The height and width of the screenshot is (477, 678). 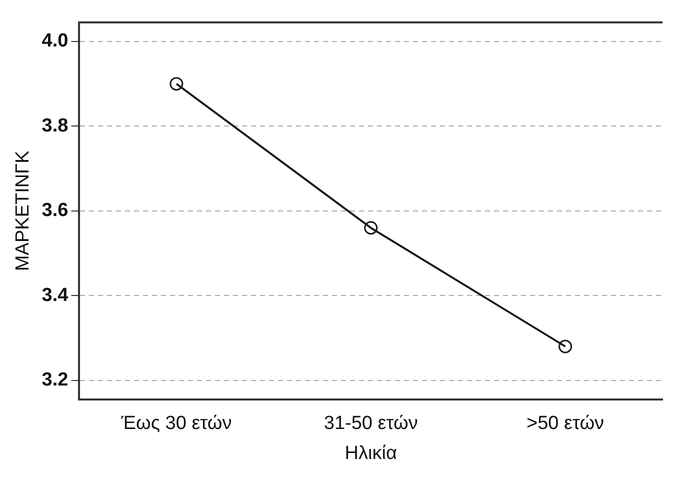 What do you see at coordinates (55, 380) in the screenshot?
I see `y-tick-label: 3.2` at bounding box center [55, 380].